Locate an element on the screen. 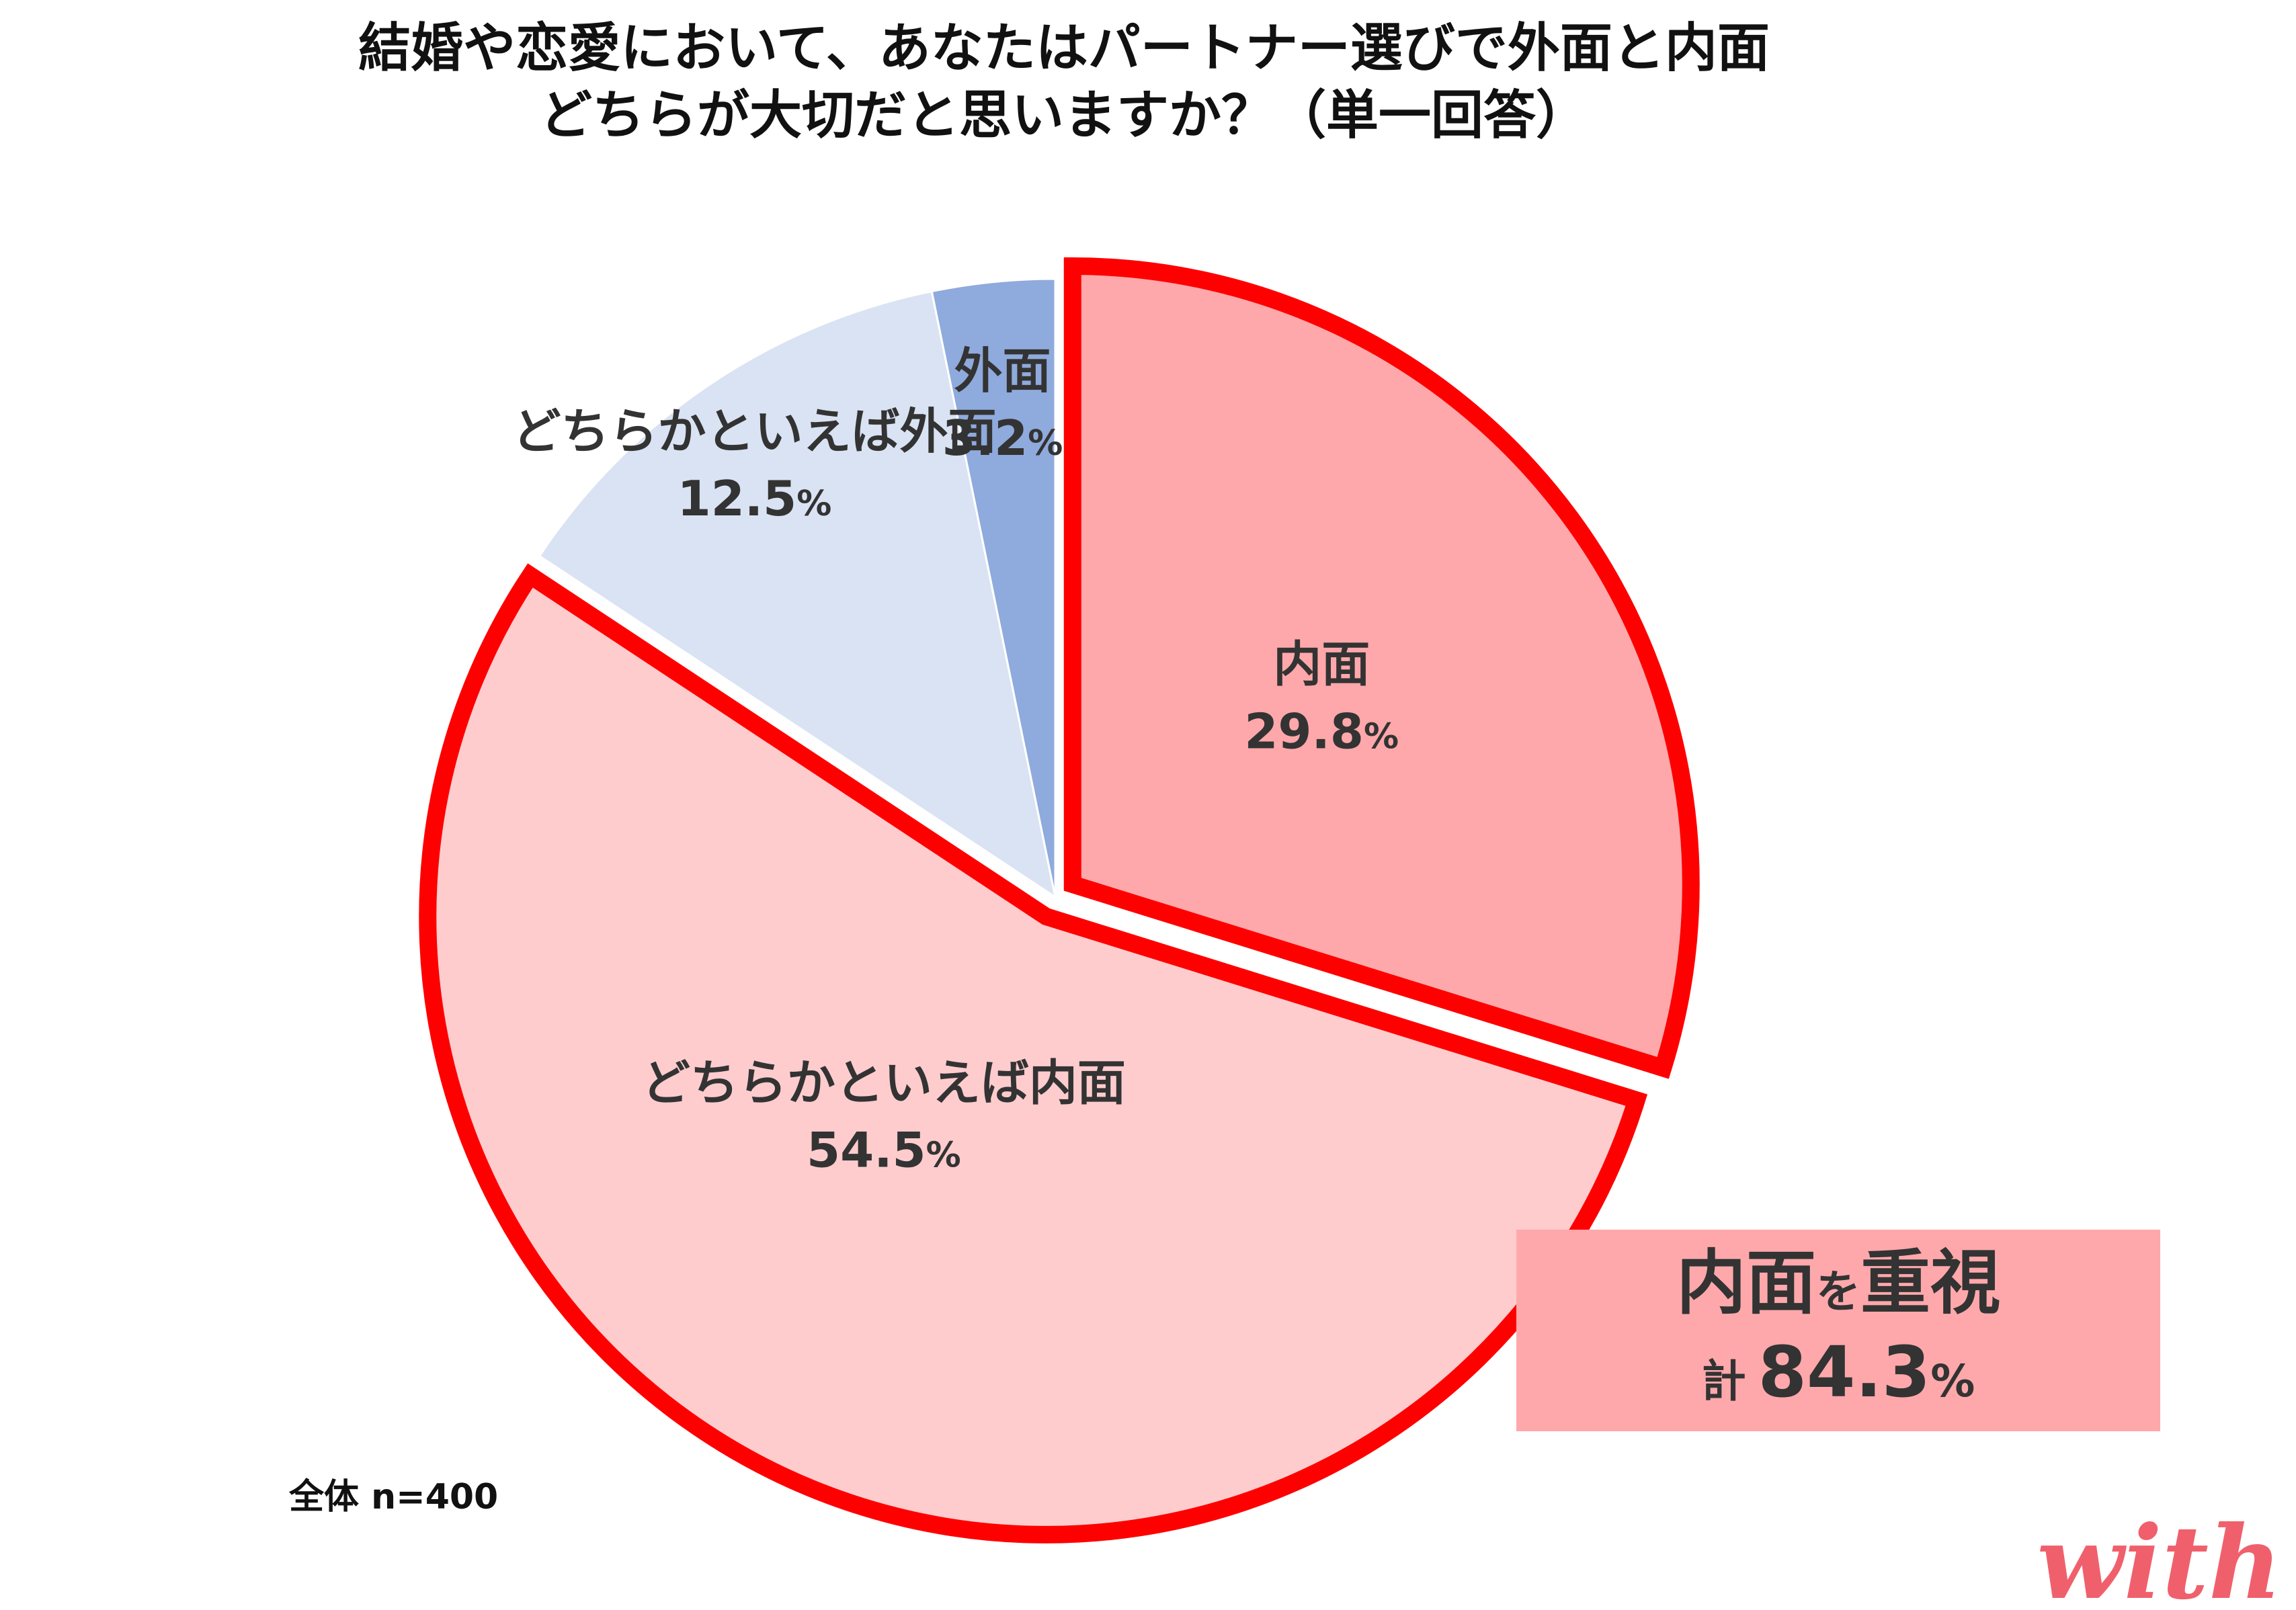  callout-background is located at coordinates (1838, 1330).